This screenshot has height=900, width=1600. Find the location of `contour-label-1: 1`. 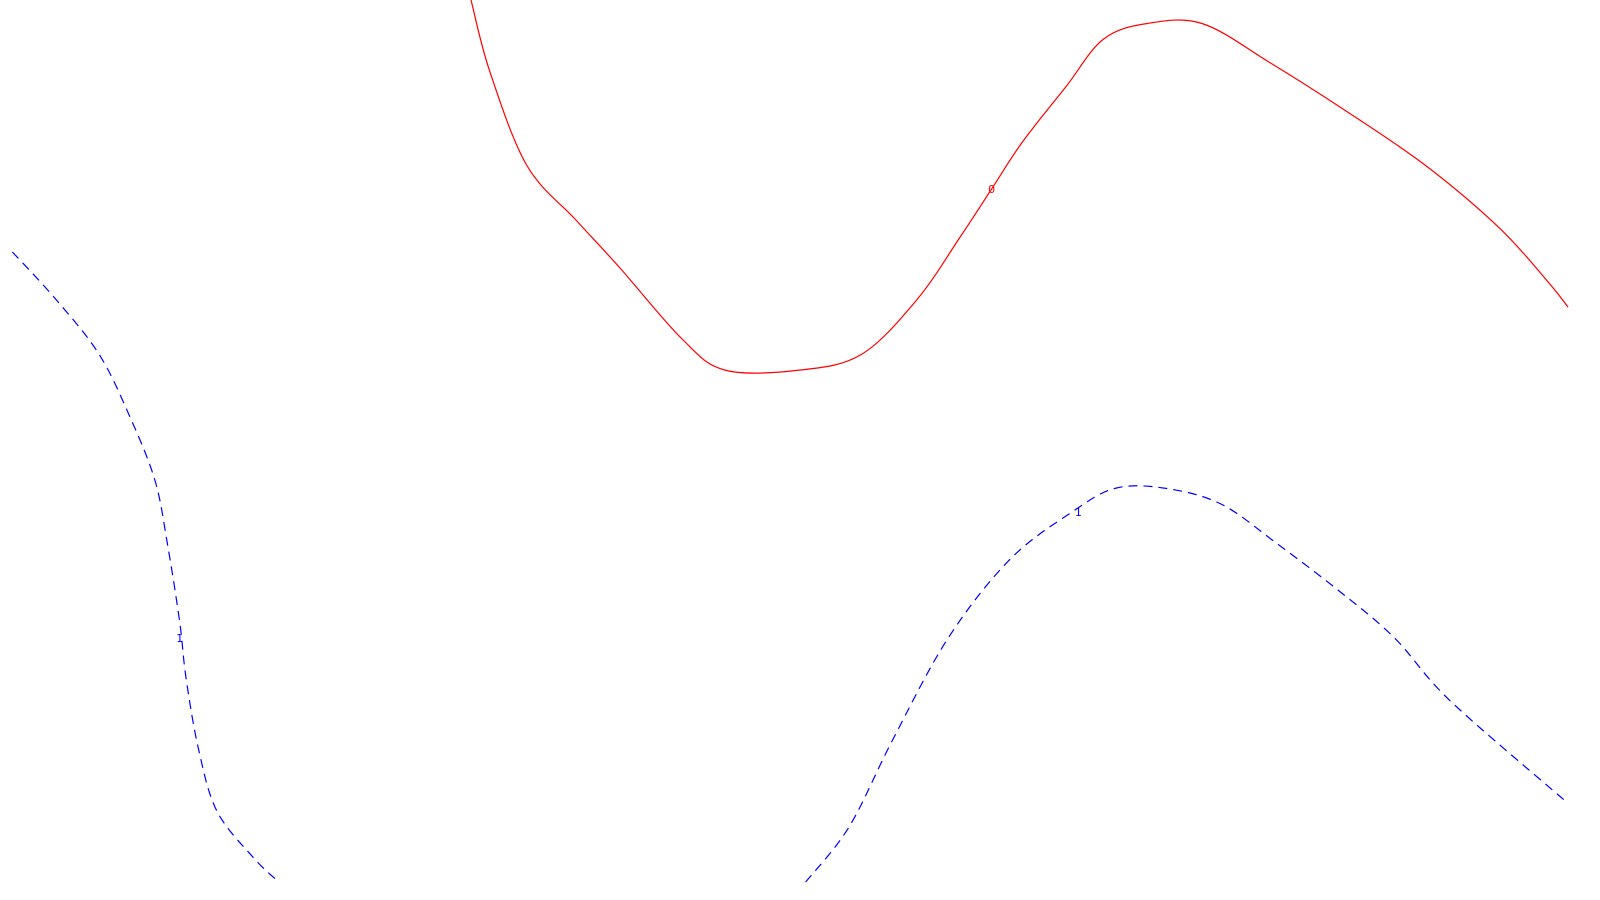

contour-label-1: 1 is located at coordinates (179, 638).